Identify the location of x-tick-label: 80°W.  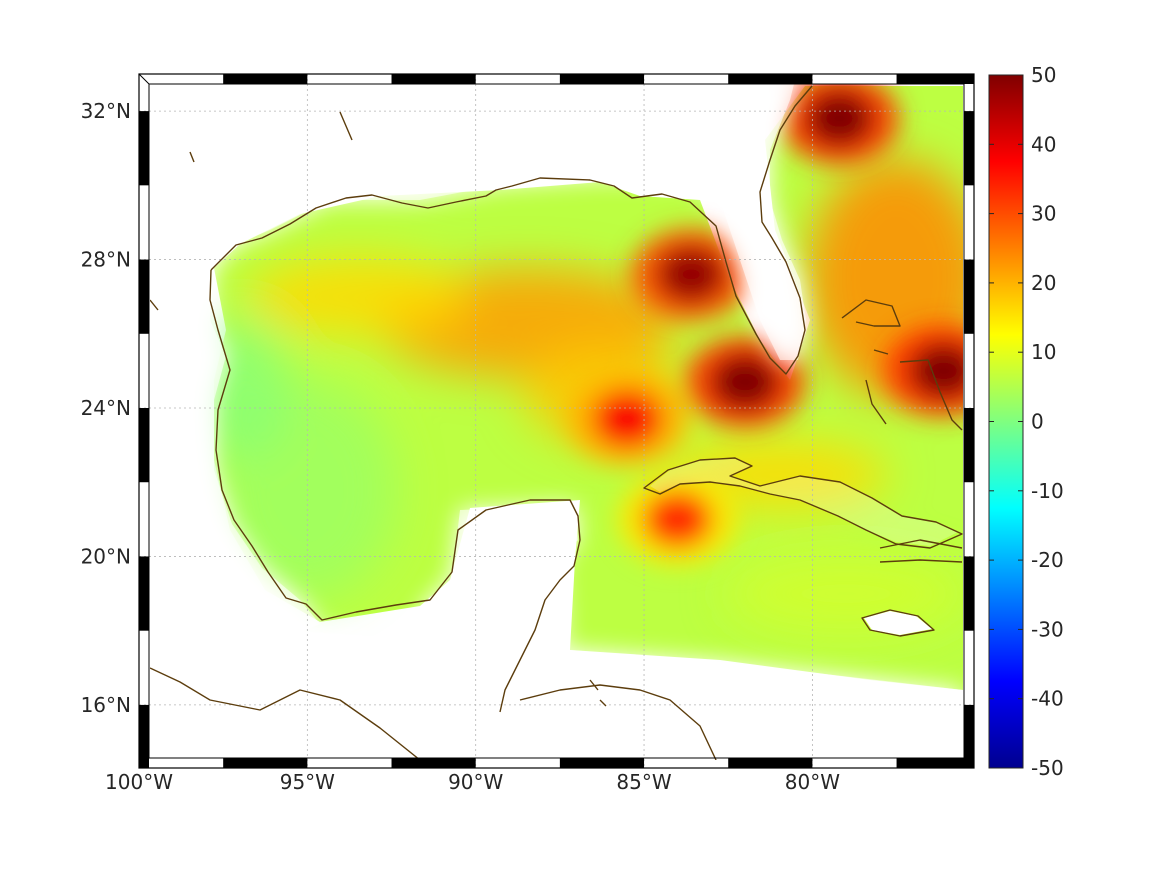
(812, 782).